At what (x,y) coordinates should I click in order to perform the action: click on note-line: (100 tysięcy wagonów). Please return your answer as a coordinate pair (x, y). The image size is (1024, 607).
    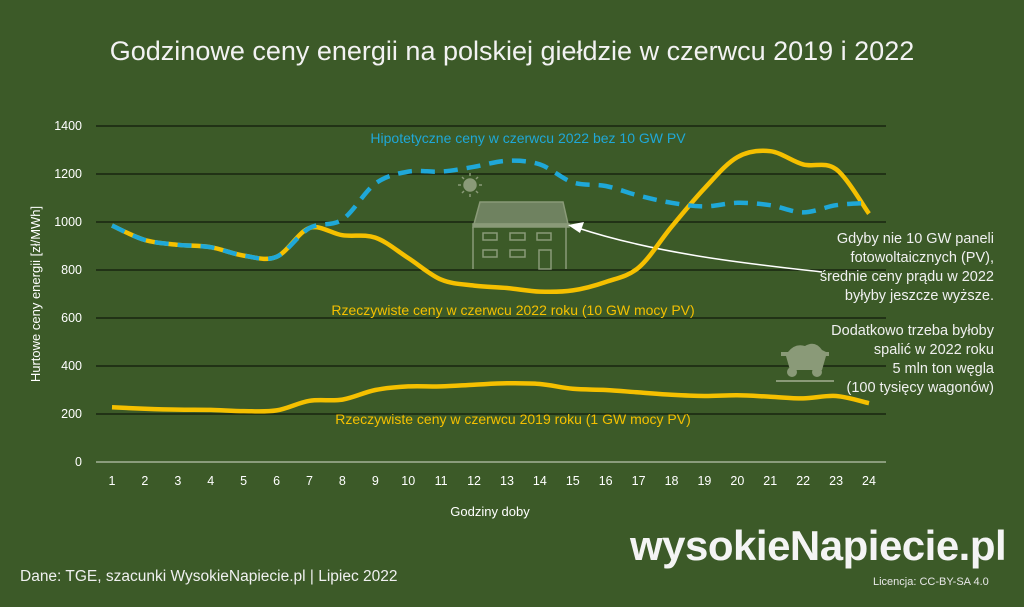
    Looking at the image, I should click on (920, 388).